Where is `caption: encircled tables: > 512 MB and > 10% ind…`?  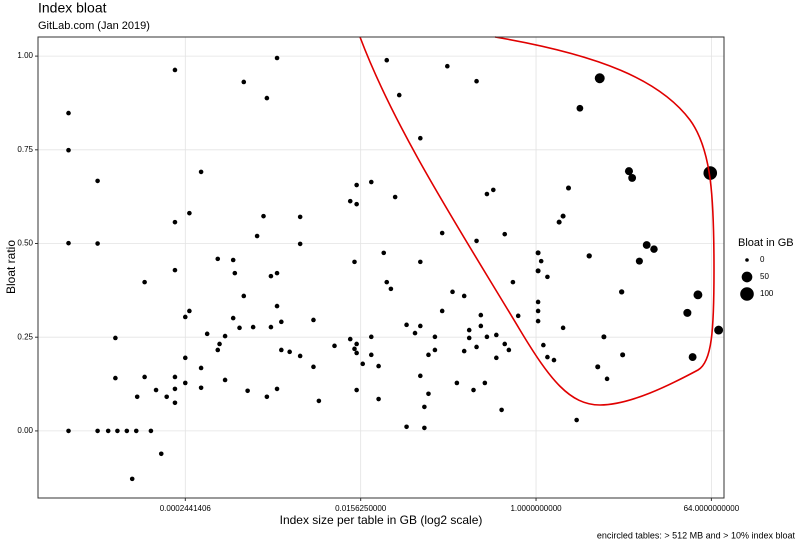 caption: encircled tables: > 512 MB and > 10% ind… is located at coordinates (696, 535).